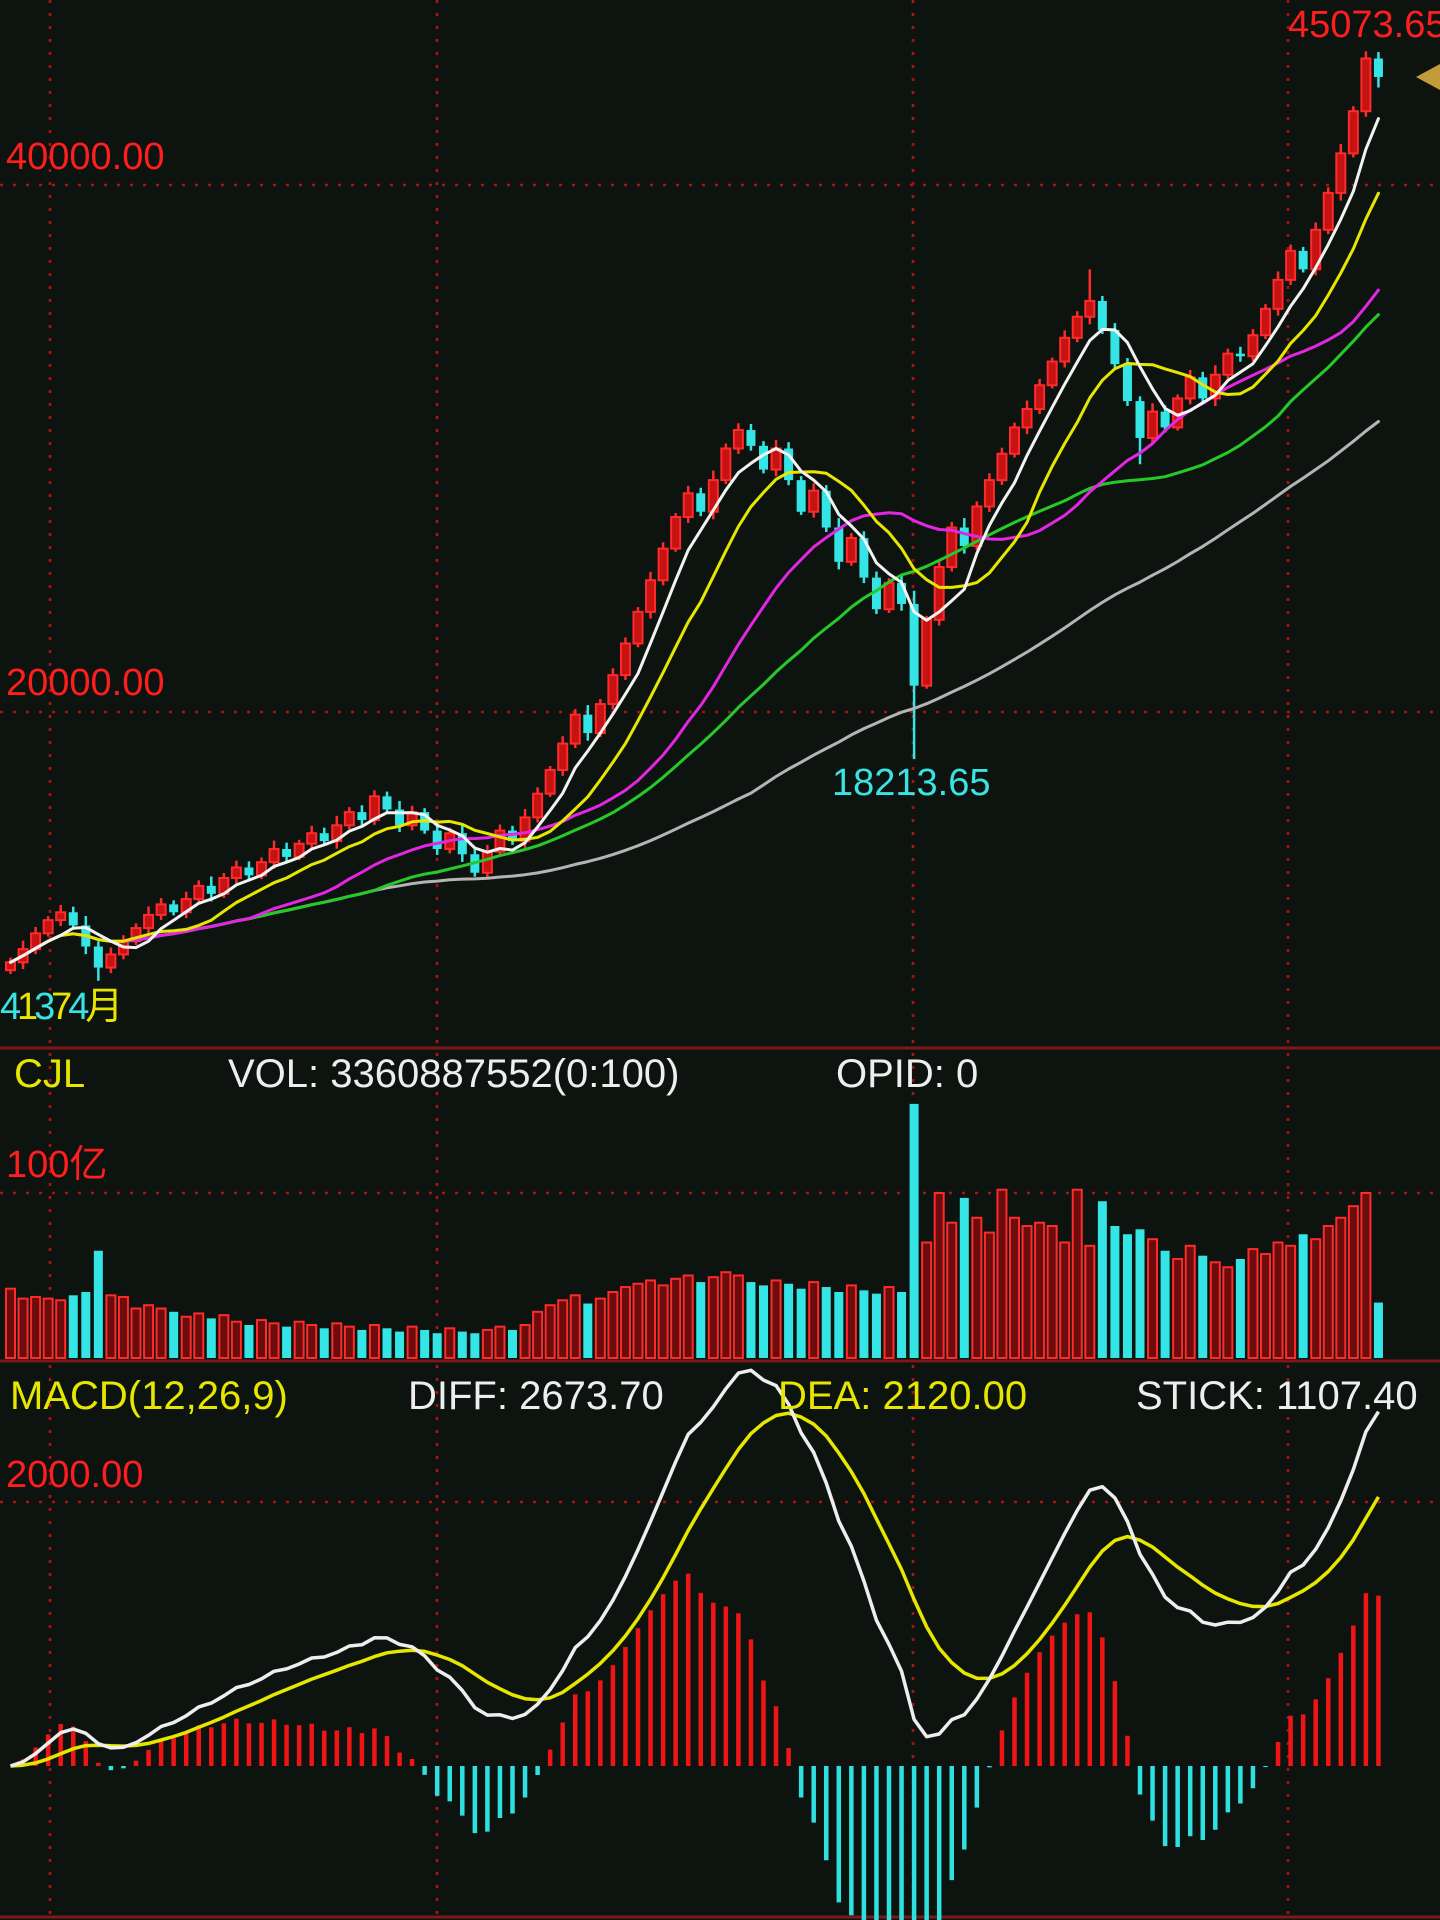 The image size is (1440, 1920). Describe the element at coordinates (536, 1396) in the screenshot. I see `macd-diff-readout: DIFF: 2673.70` at that location.